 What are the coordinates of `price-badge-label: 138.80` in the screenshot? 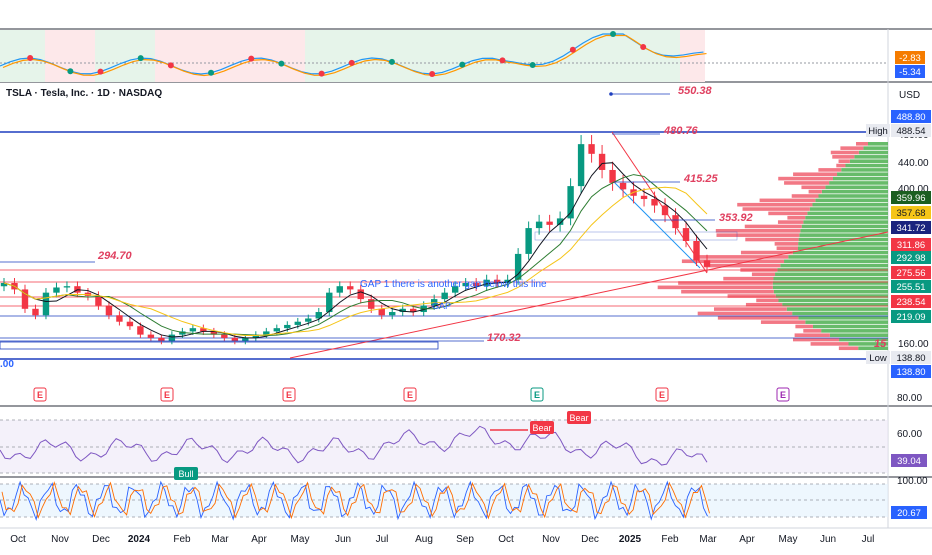 It's located at (910, 358).